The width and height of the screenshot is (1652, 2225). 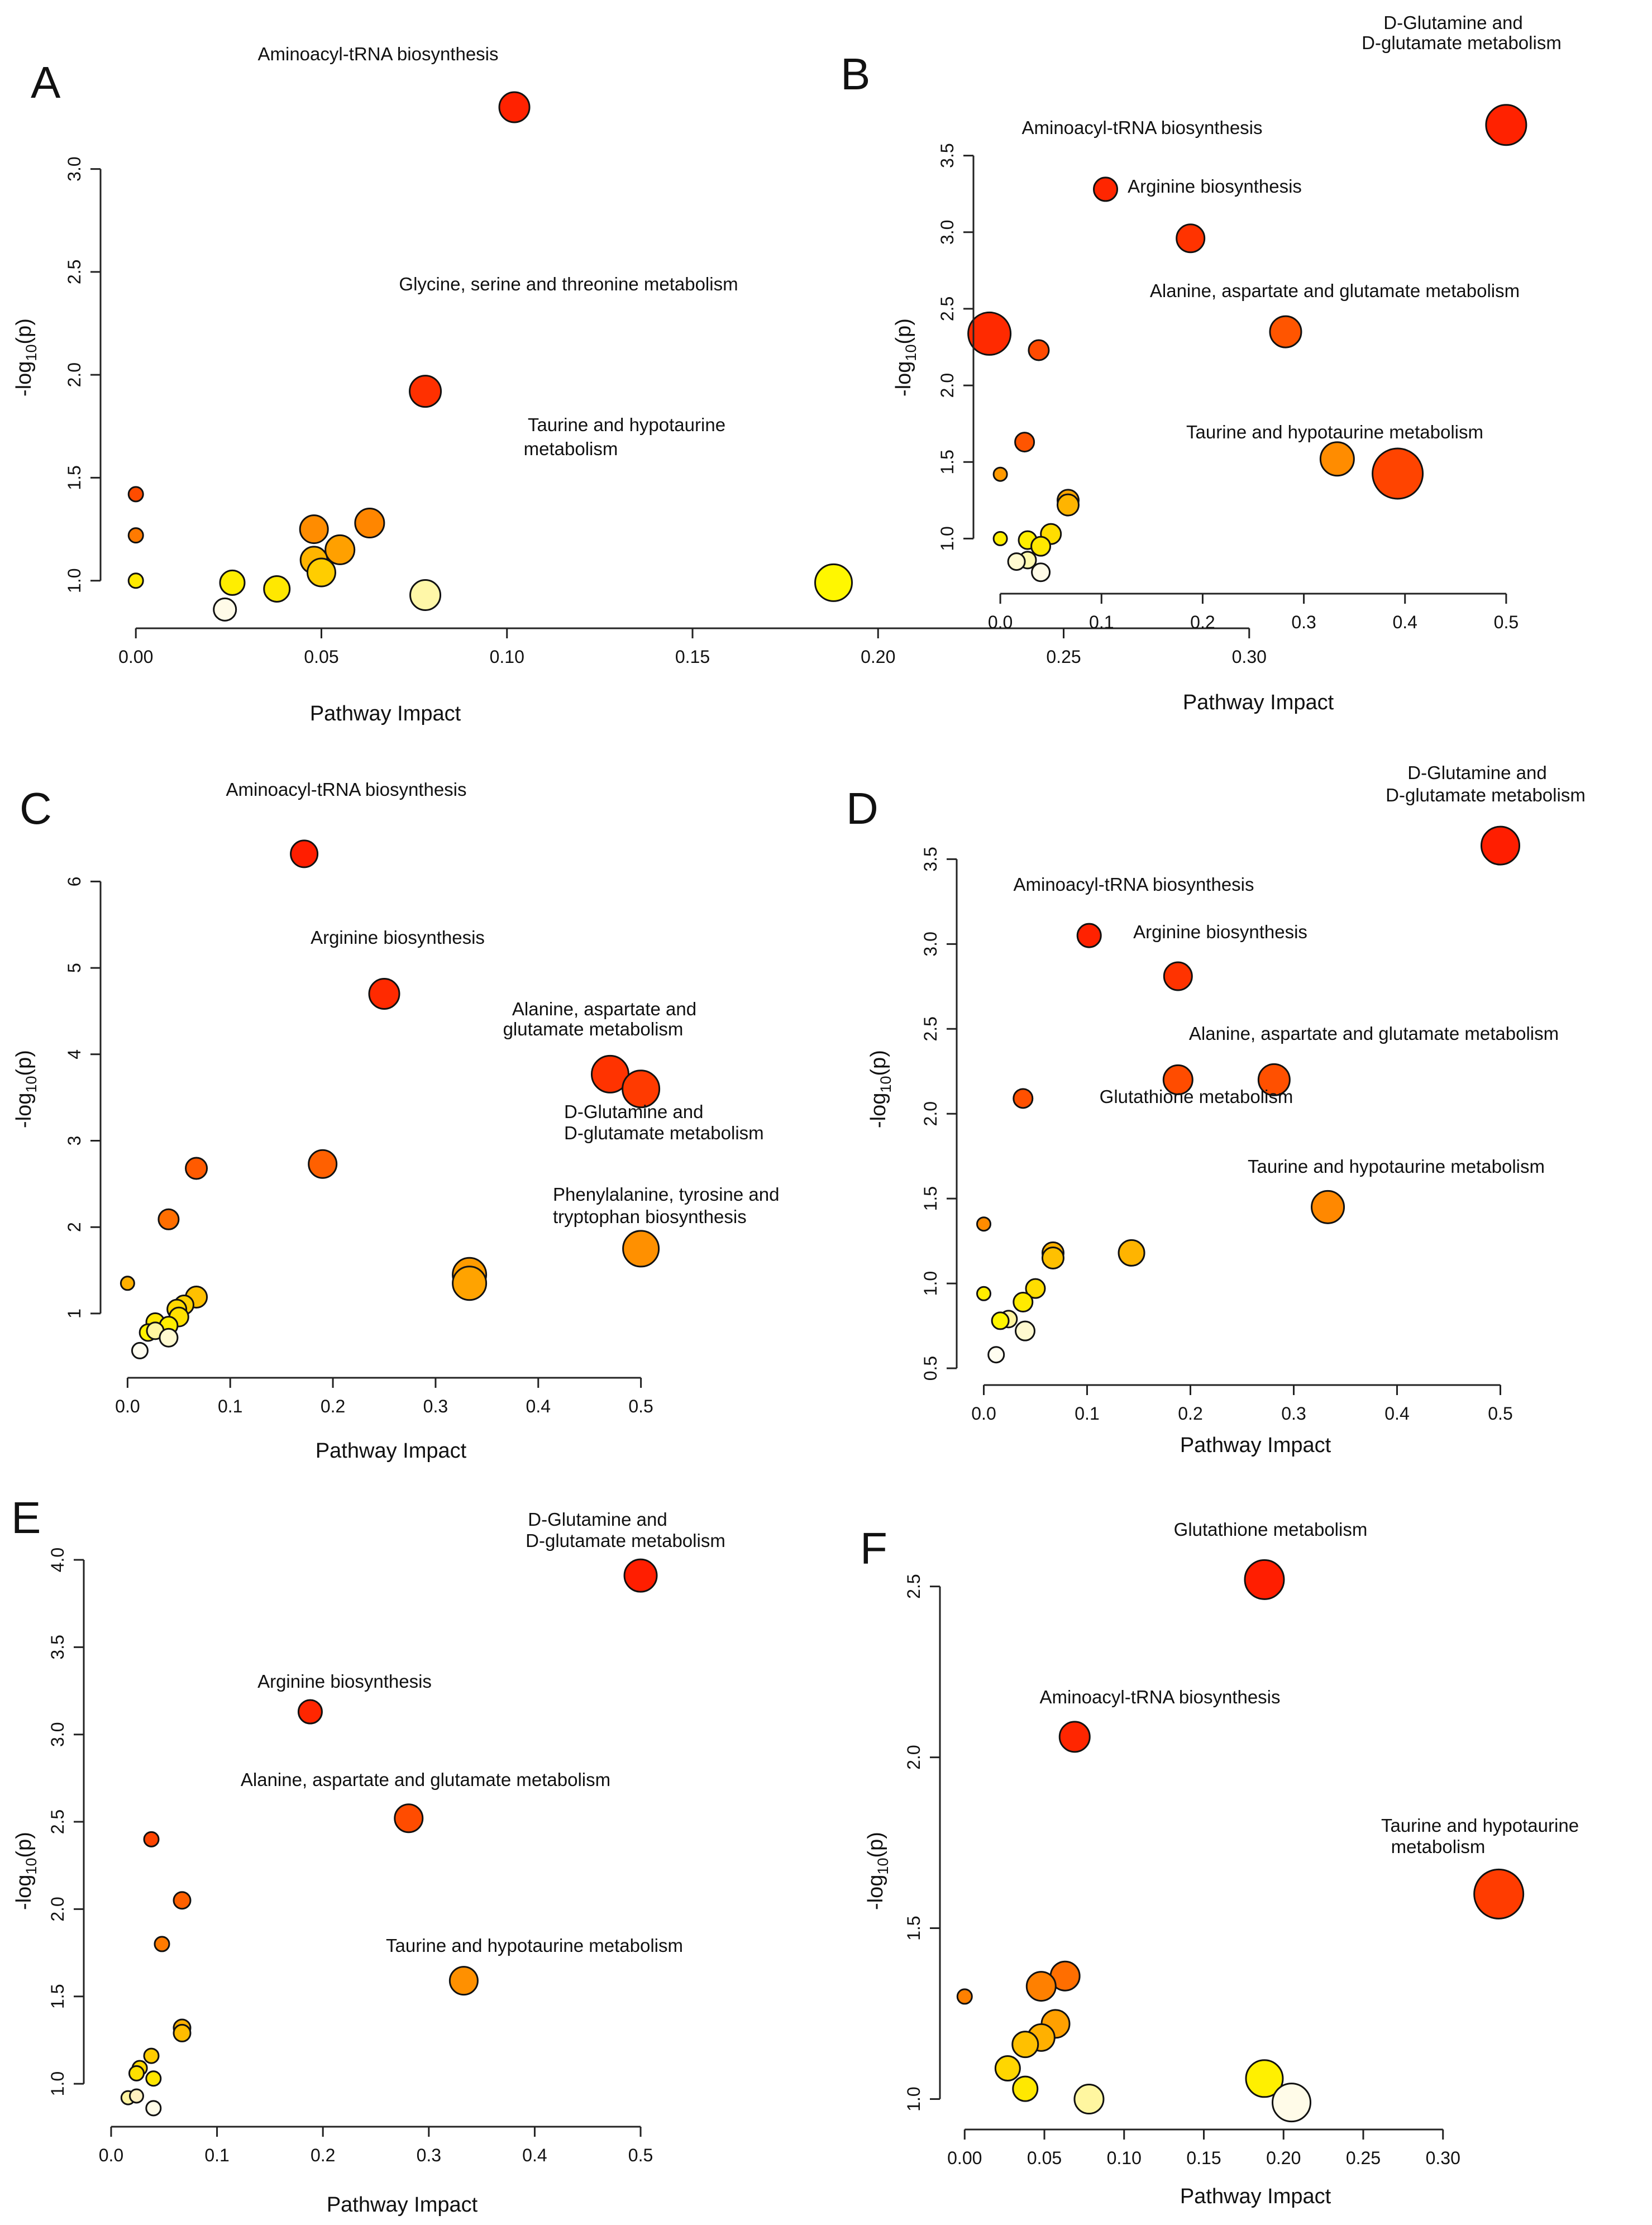 What do you see at coordinates (1007, 2068) in the screenshot?
I see `bubble-point: 0.027, 1.09` at bounding box center [1007, 2068].